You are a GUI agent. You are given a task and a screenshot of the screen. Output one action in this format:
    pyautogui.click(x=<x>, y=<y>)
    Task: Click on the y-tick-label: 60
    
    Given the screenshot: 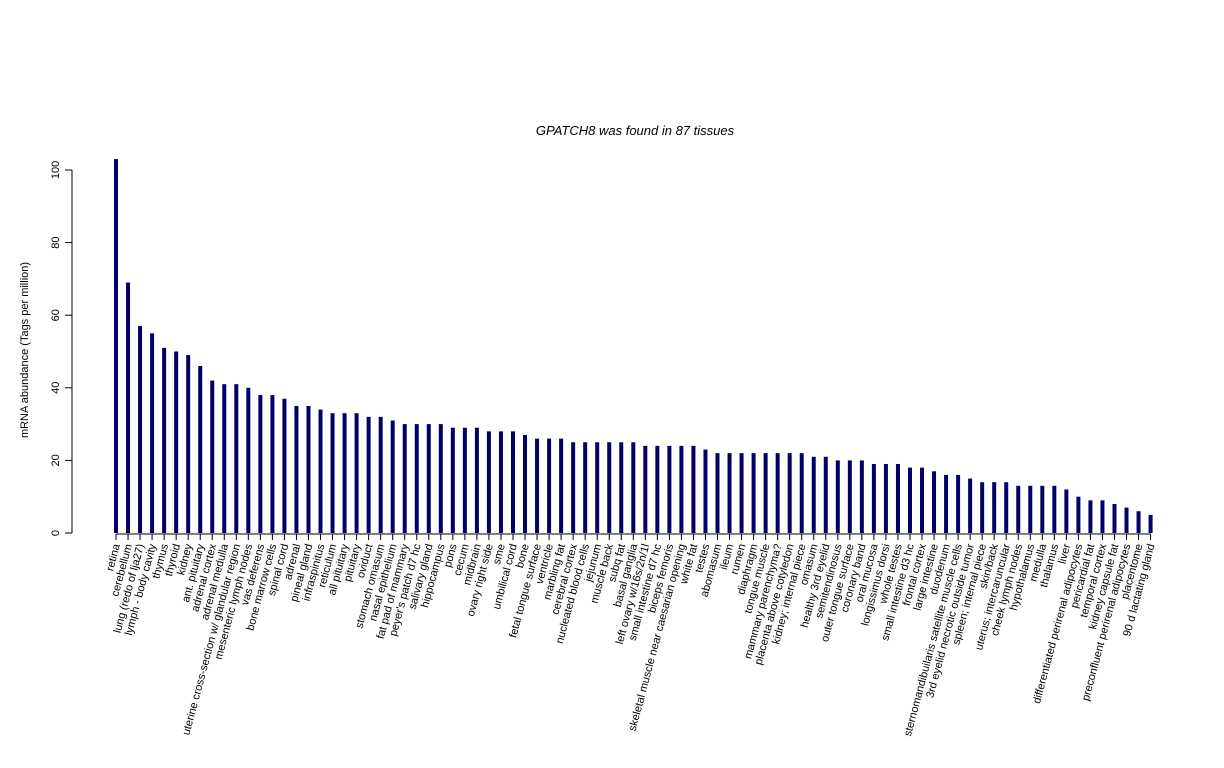 What is the action you would take?
    pyautogui.click(x=56, y=315)
    